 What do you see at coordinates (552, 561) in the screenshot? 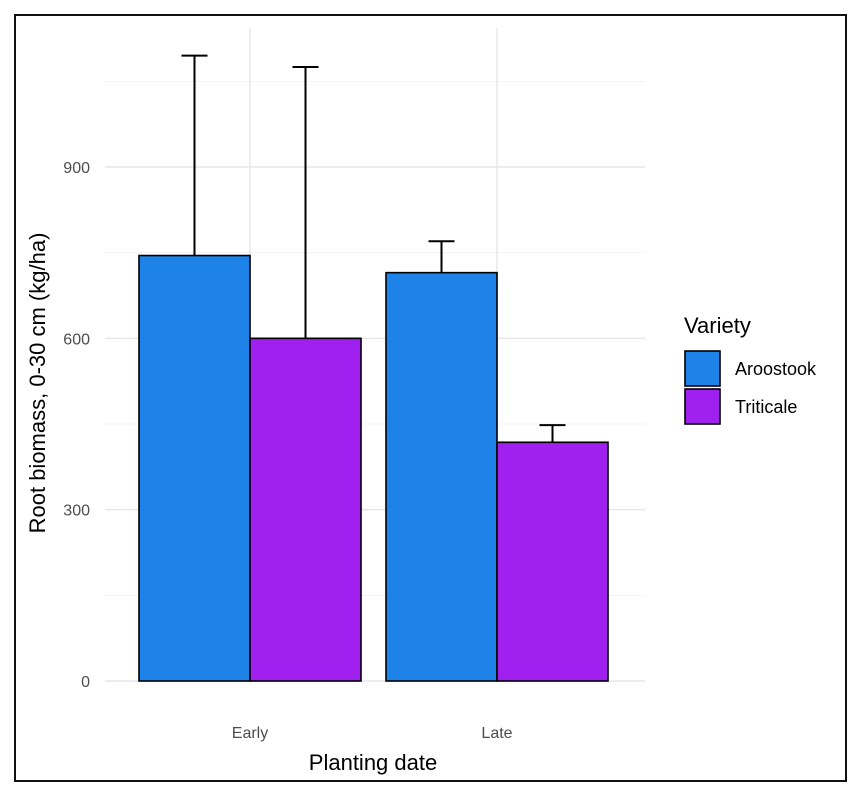
I see `bar-triticale-late` at bounding box center [552, 561].